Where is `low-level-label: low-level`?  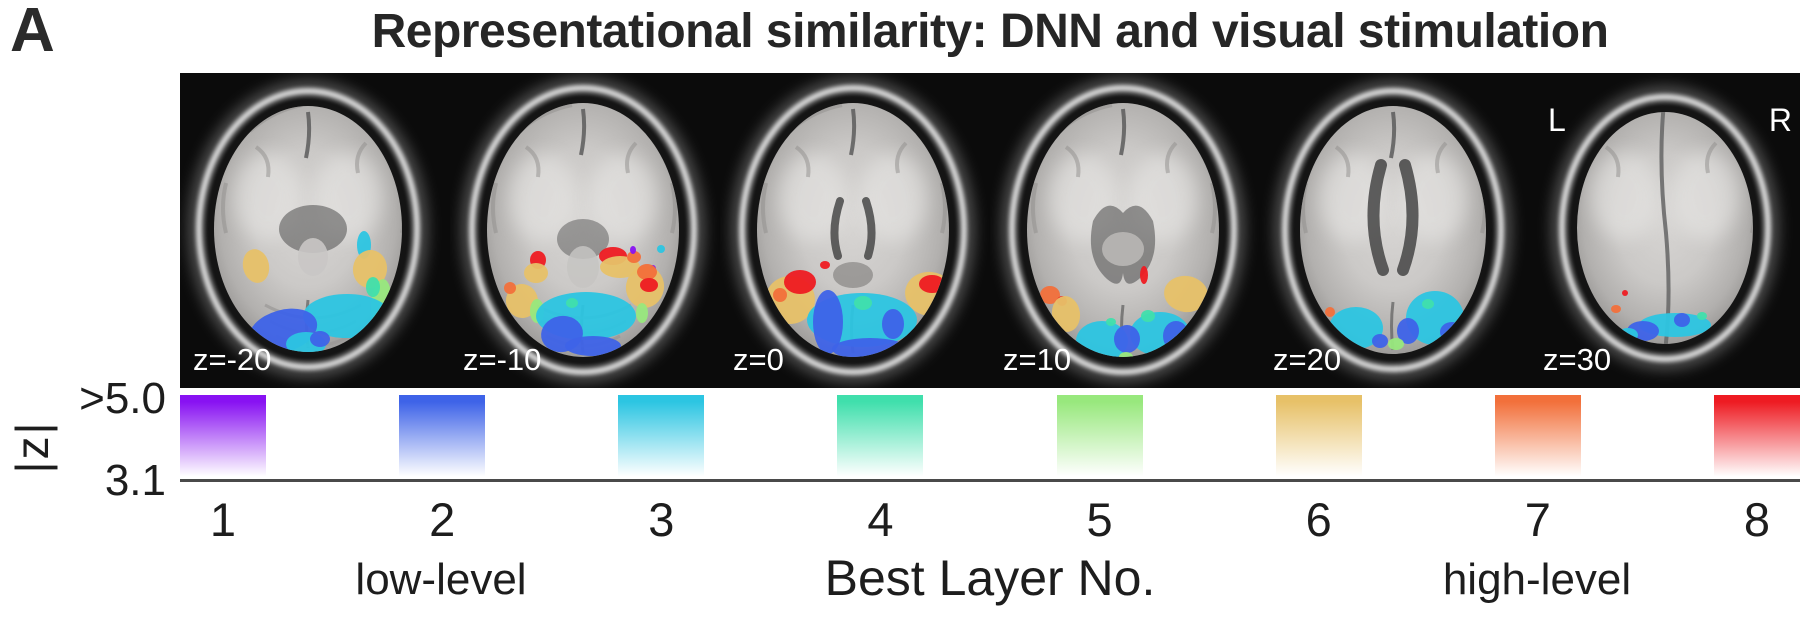
low-level-label: low-level is located at coordinates (441, 579).